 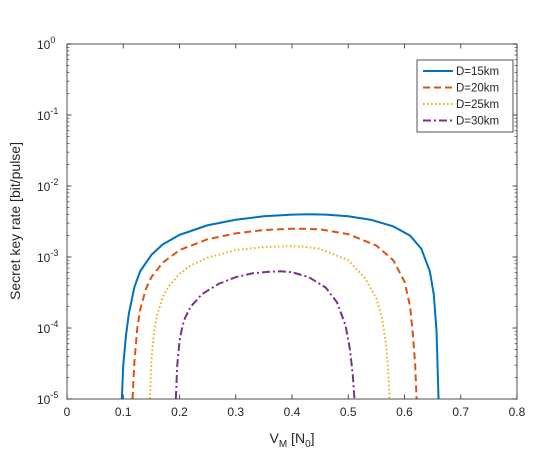 What do you see at coordinates (15, 221) in the screenshot?
I see `y-axis-label: Secret key rate [bit/pulse]` at bounding box center [15, 221].